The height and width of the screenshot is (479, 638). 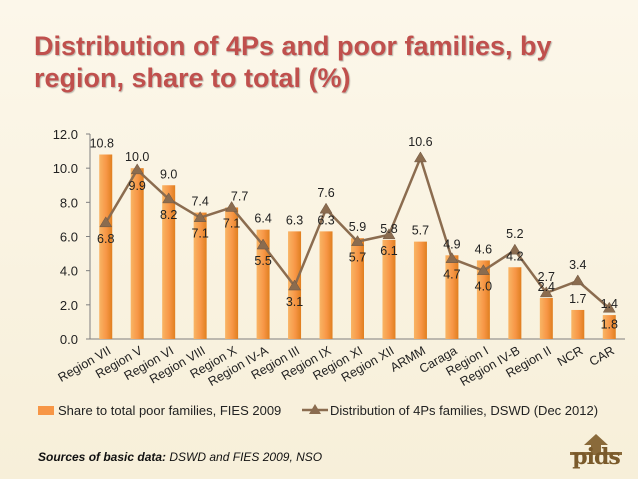 What do you see at coordinates (46, 410) in the screenshot?
I see `legend-bar-swatch` at bounding box center [46, 410].